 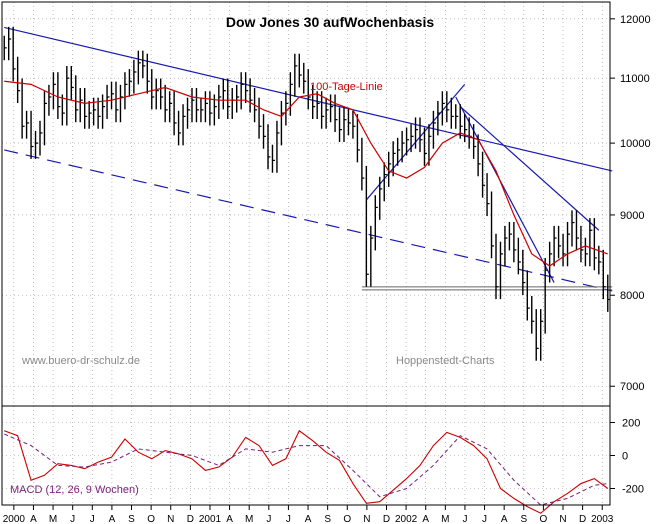 What do you see at coordinates (602, 519) in the screenshot?
I see `x-tick-label: 2003` at bounding box center [602, 519].